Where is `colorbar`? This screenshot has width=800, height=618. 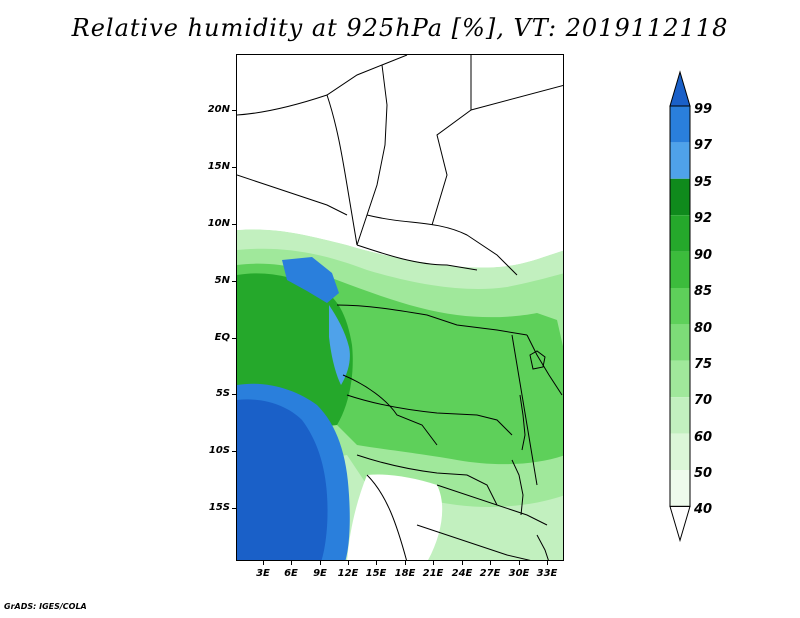
colorbar is located at coordinates (680, 306).